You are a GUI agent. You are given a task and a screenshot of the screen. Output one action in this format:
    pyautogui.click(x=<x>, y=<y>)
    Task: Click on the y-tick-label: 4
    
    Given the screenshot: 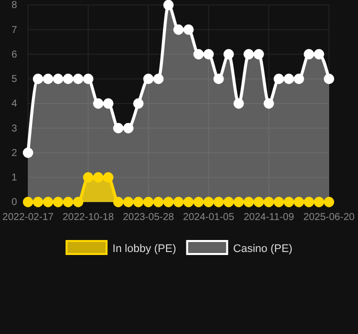 What is the action you would take?
    pyautogui.click(x=14, y=104)
    